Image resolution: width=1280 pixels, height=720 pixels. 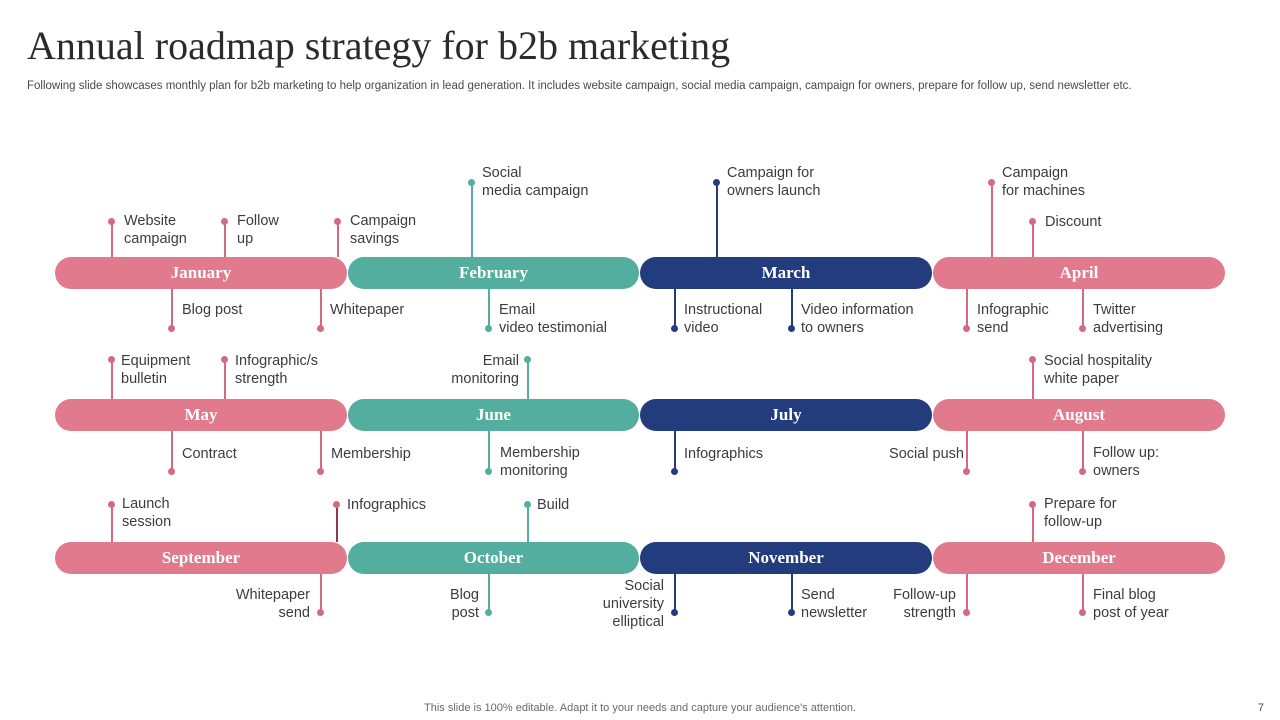 What do you see at coordinates (383, 230) in the screenshot?
I see `milestone-label: Campaign savings` at bounding box center [383, 230].